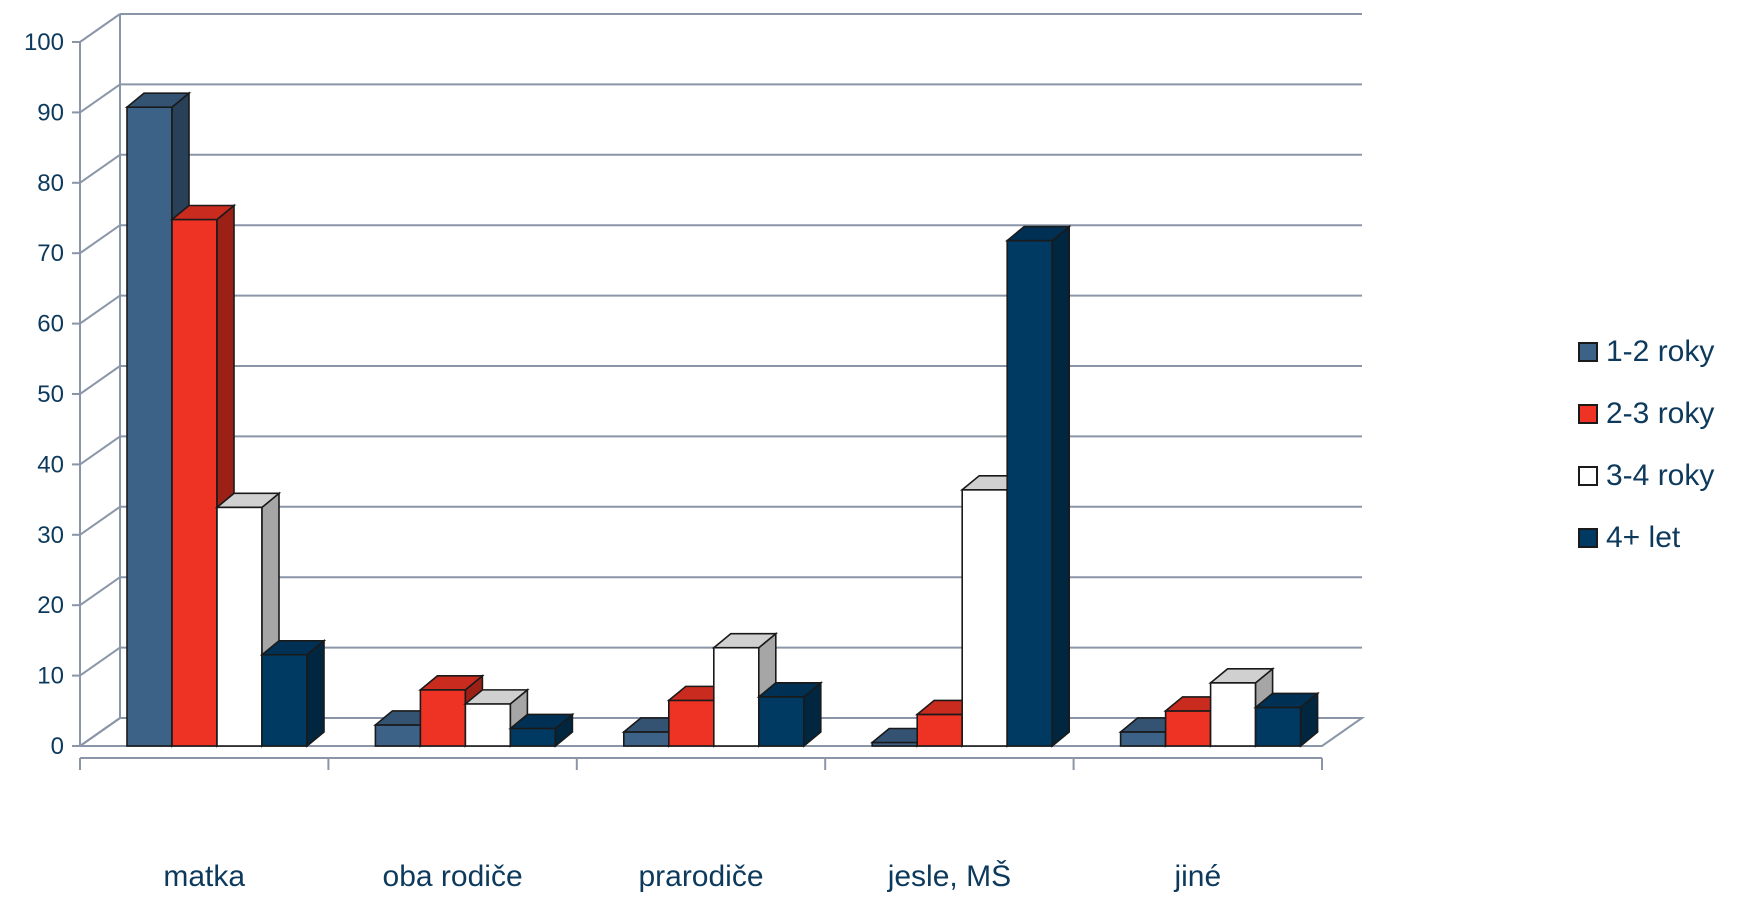 The height and width of the screenshot is (899, 1740). Describe the element at coordinates (50, 676) in the screenshot. I see `y-tick-label: 10` at that location.